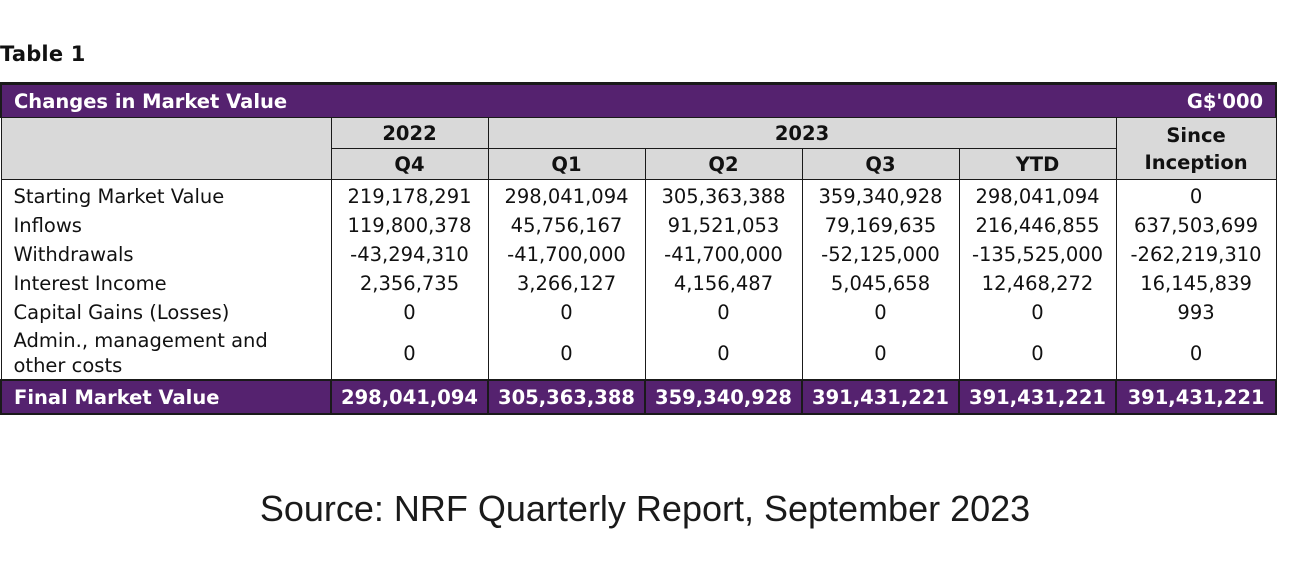 This screenshot has height=581, width=1290. What do you see at coordinates (140, 340) in the screenshot?
I see `row-label-line-1: Admin., management and` at bounding box center [140, 340].